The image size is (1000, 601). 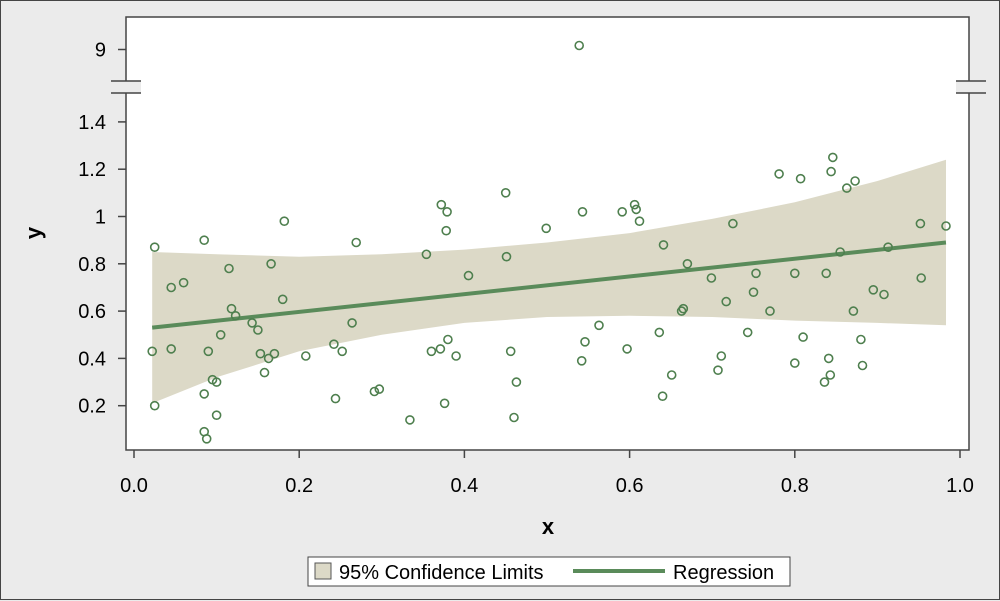 What do you see at coordinates (323, 571) in the screenshot?
I see `legend-swatch-confidence` at bounding box center [323, 571].